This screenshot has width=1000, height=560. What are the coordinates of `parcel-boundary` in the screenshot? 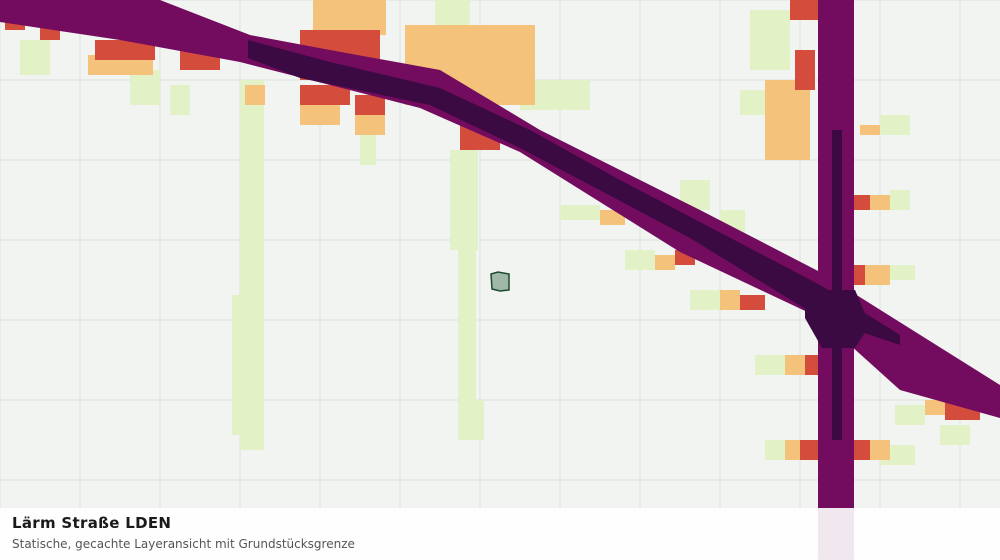 It's located at (500, 281).